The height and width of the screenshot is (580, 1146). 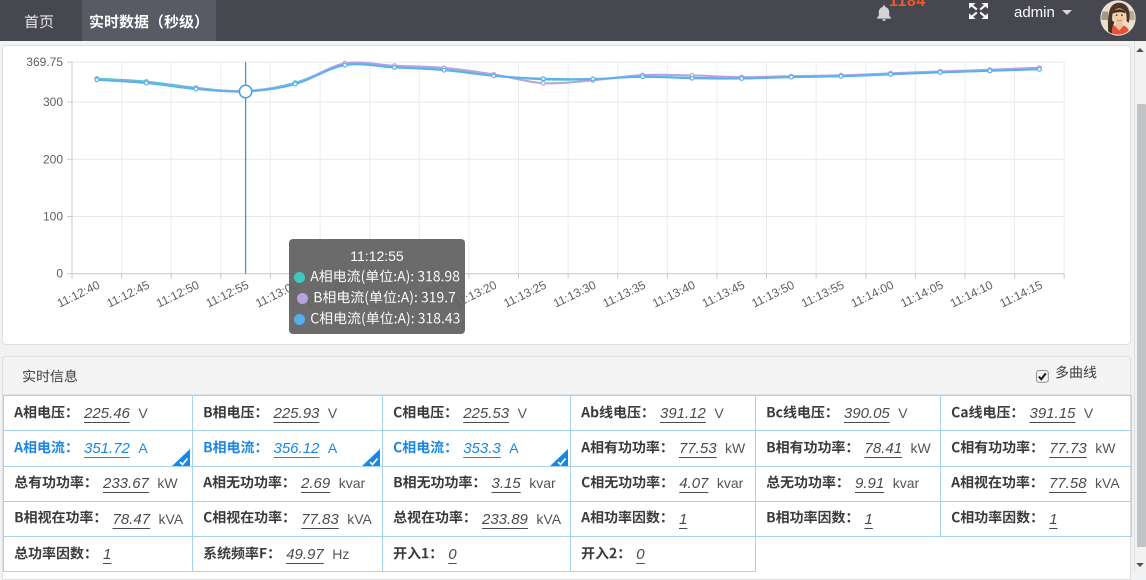 I want to click on svg-text: 11:12:50, so click(x=178, y=294).